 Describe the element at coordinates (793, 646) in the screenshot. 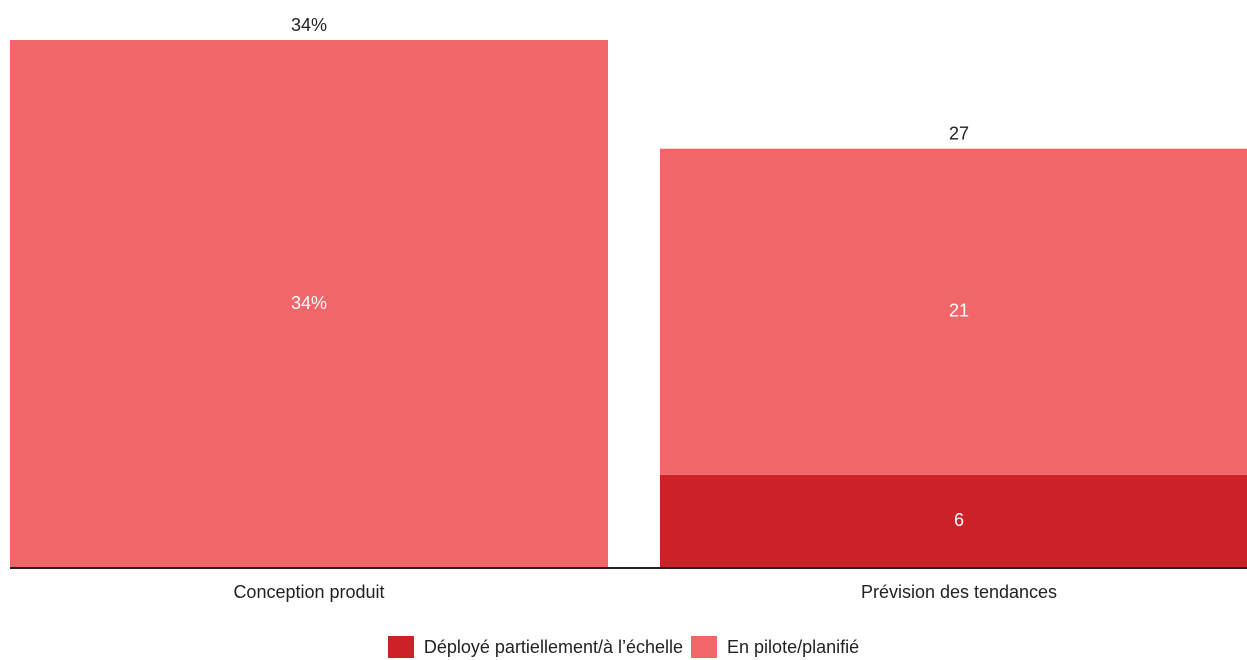

I see `legend-label-pilot: En pilote/planifié` at that location.